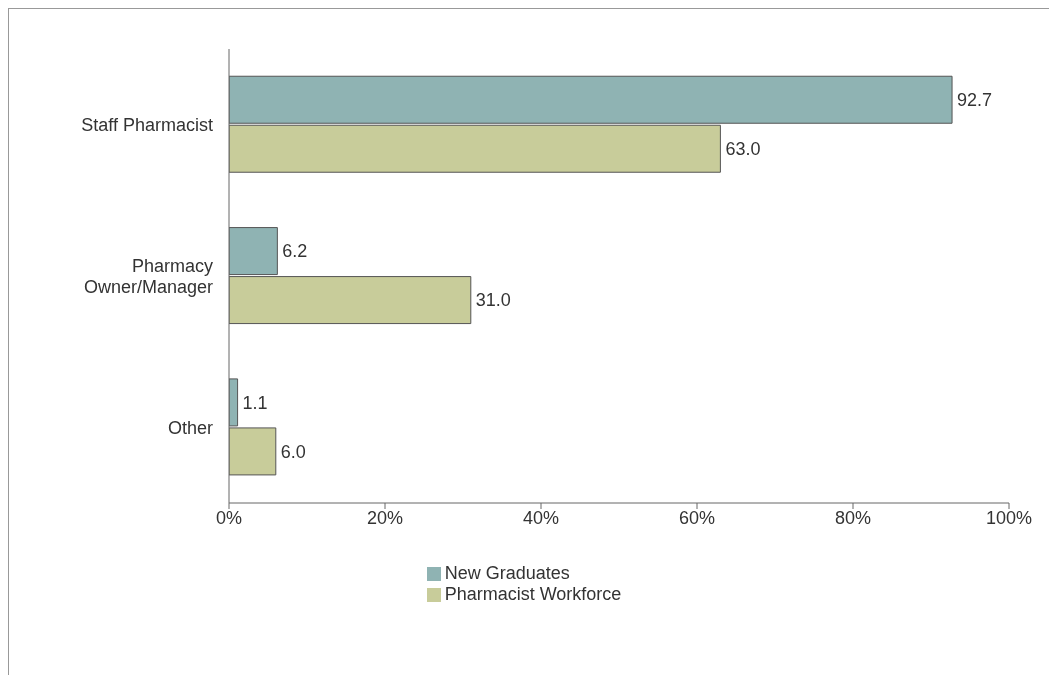 Image resolution: width=1059 pixels, height=684 pixels. Describe the element at coordinates (743, 149) in the screenshot. I see `data-label: 63.0` at that location.